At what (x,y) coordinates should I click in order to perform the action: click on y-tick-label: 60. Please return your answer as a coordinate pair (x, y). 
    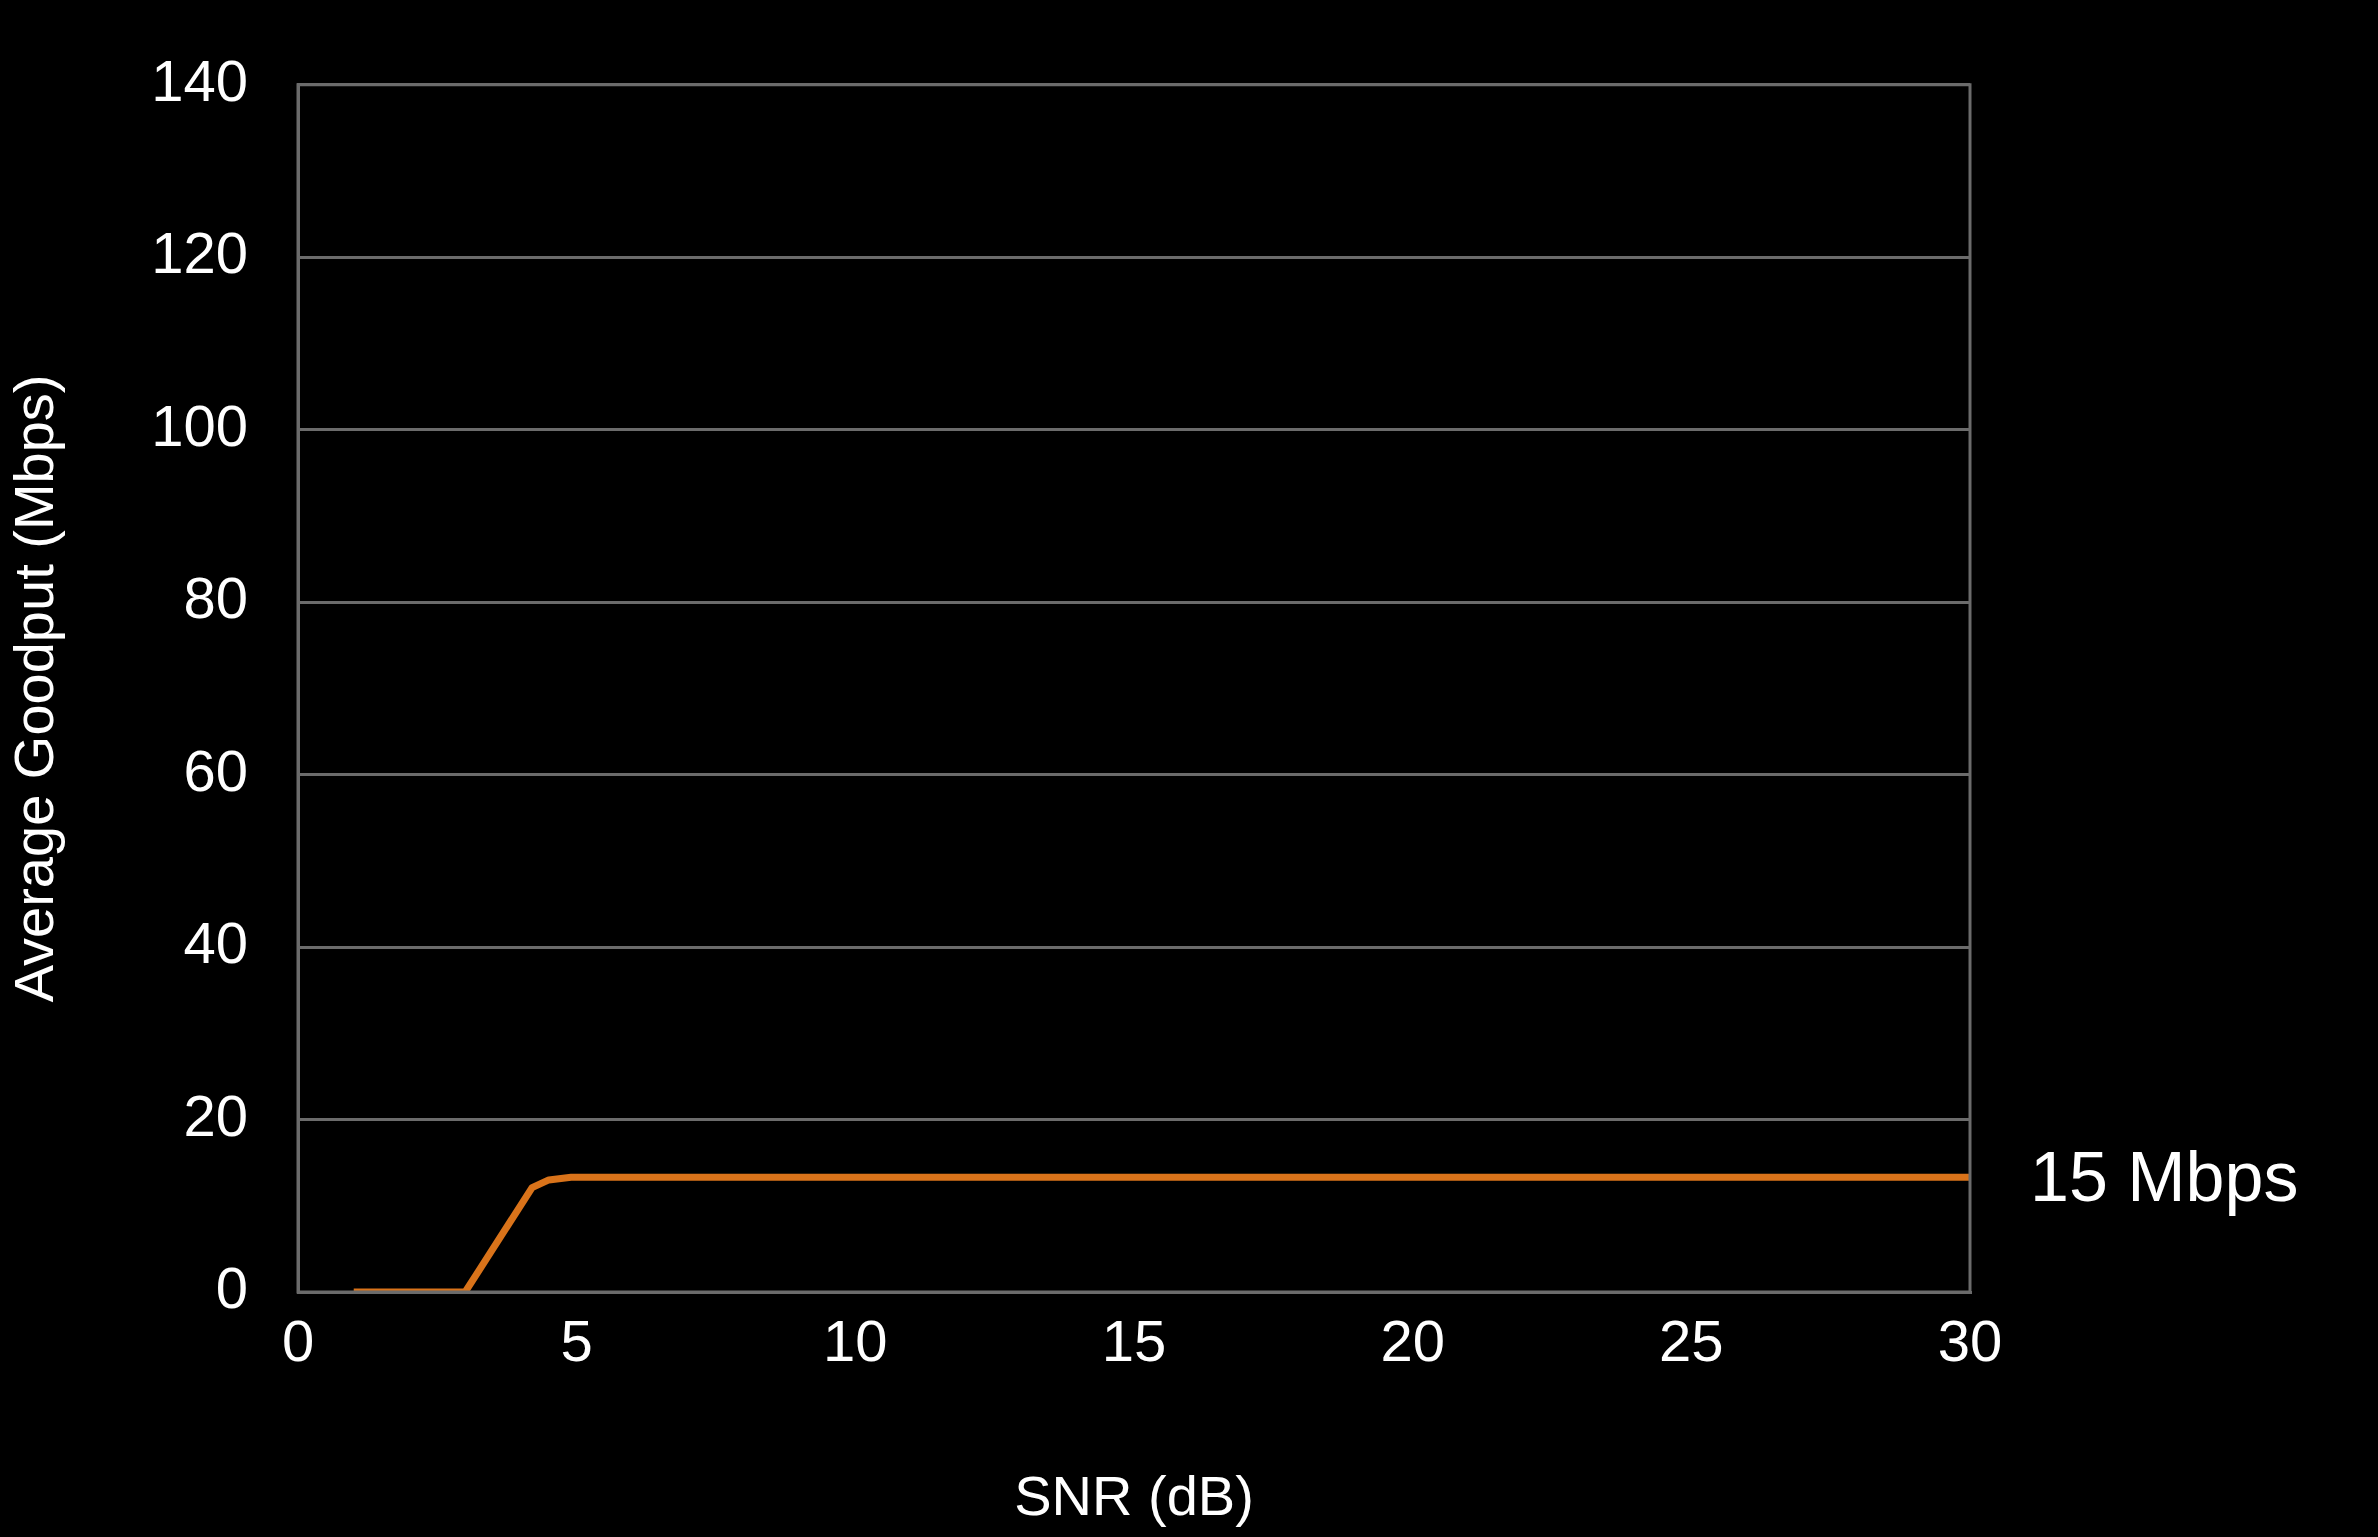
    Looking at the image, I should click on (215, 770).